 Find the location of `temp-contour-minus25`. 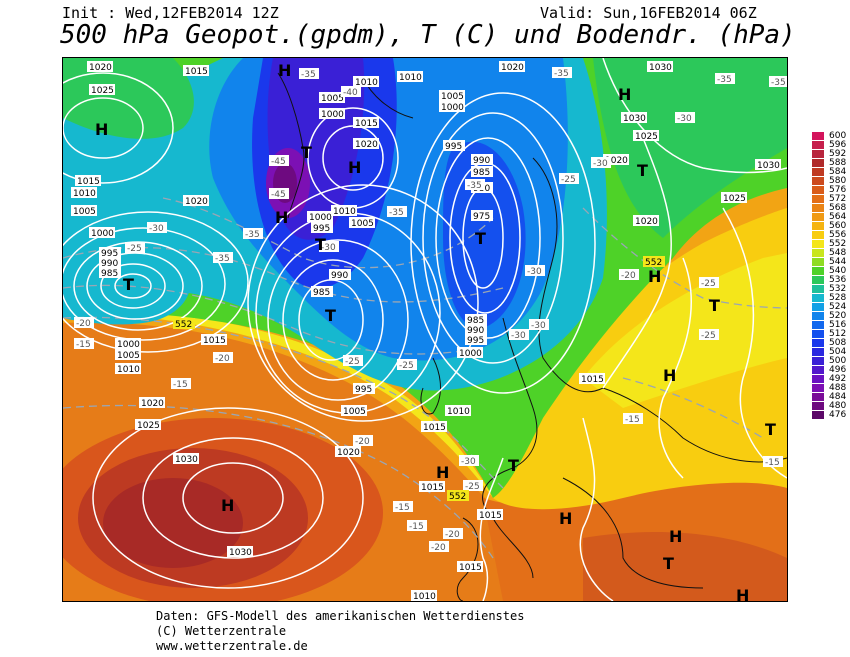

temp-contour-minus25 is located at coordinates (273, 319).